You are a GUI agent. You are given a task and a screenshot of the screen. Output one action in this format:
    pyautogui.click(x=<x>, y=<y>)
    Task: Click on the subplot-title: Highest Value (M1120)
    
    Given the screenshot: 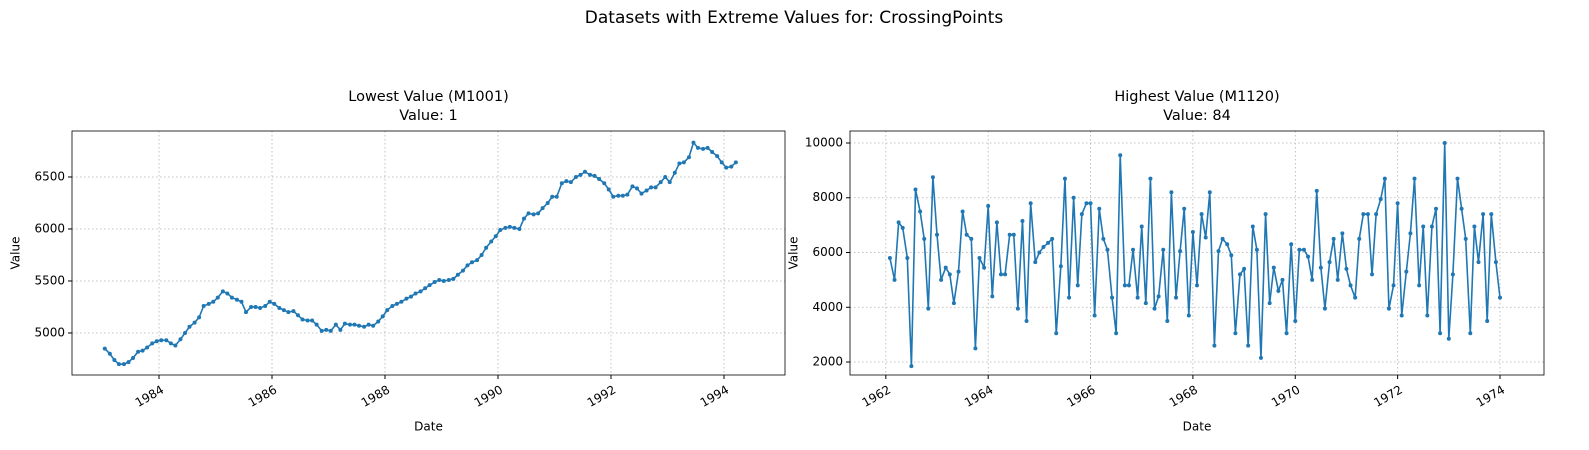 What is the action you would take?
    pyautogui.click(x=1196, y=97)
    